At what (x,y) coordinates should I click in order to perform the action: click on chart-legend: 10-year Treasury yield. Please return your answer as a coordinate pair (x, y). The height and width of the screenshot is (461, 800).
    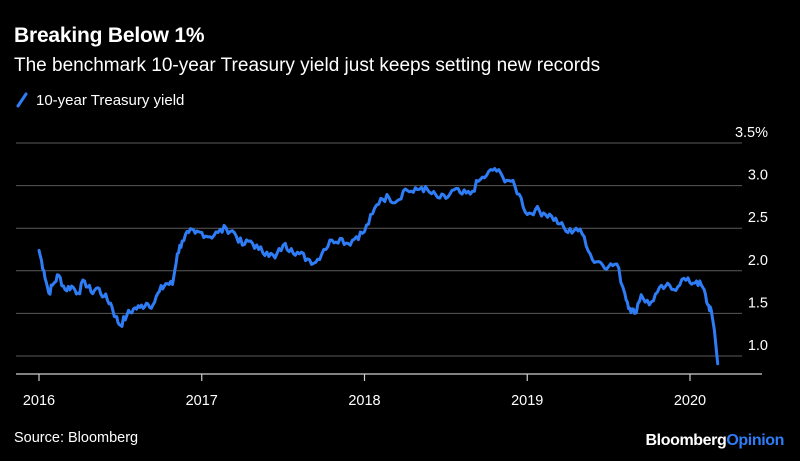
    Looking at the image, I should click on (100, 100).